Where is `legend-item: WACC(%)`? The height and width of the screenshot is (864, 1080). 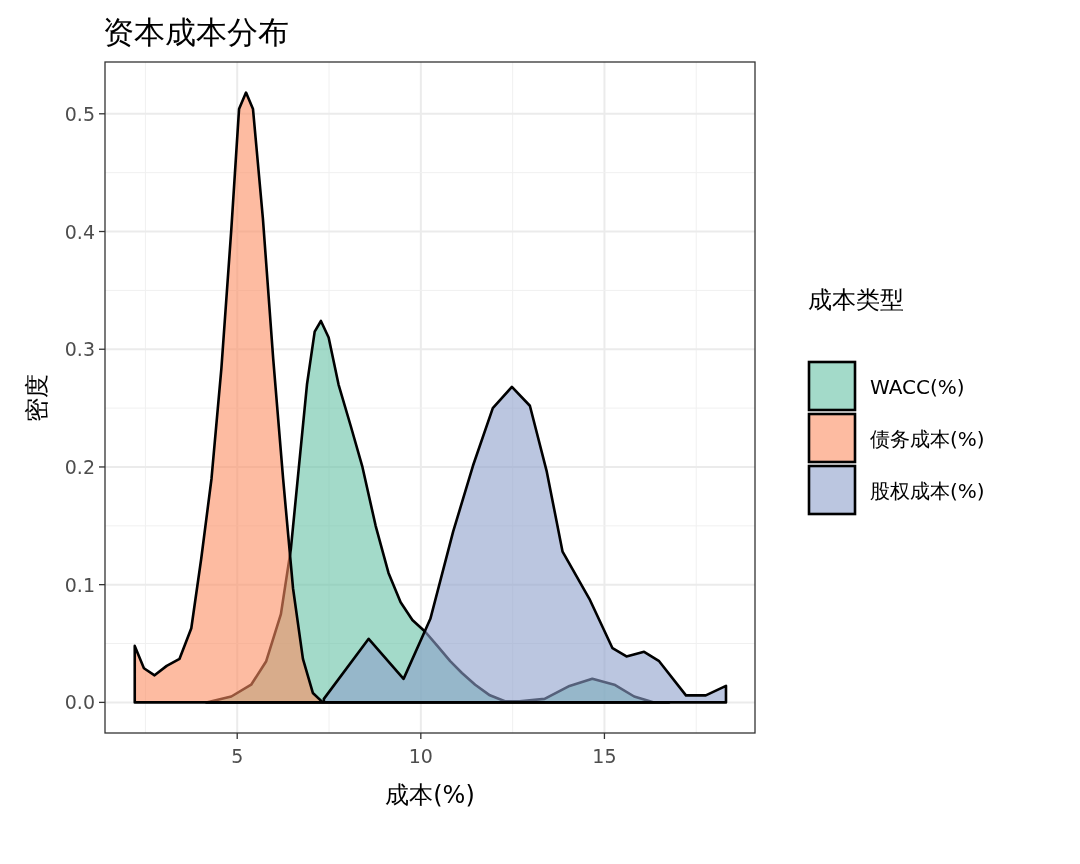
legend-item: WACC(%) is located at coordinates (886, 386).